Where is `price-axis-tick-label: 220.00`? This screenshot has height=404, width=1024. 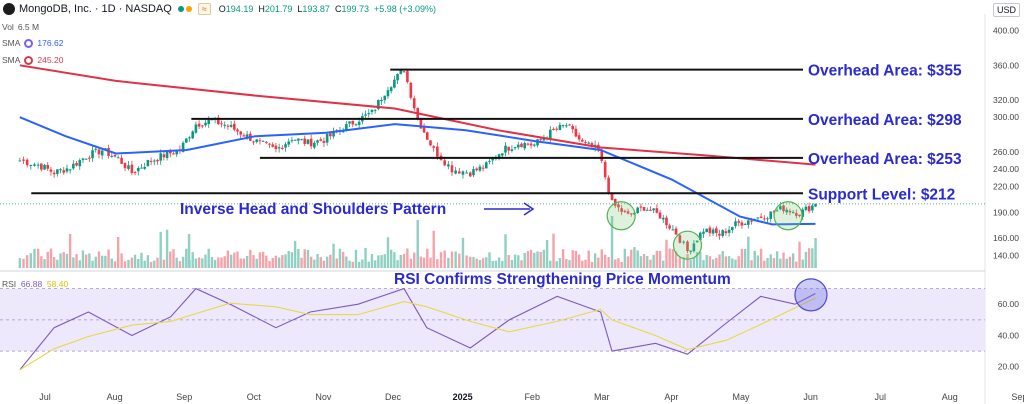
price-axis-tick-label: 220.00 is located at coordinates (1006, 186).